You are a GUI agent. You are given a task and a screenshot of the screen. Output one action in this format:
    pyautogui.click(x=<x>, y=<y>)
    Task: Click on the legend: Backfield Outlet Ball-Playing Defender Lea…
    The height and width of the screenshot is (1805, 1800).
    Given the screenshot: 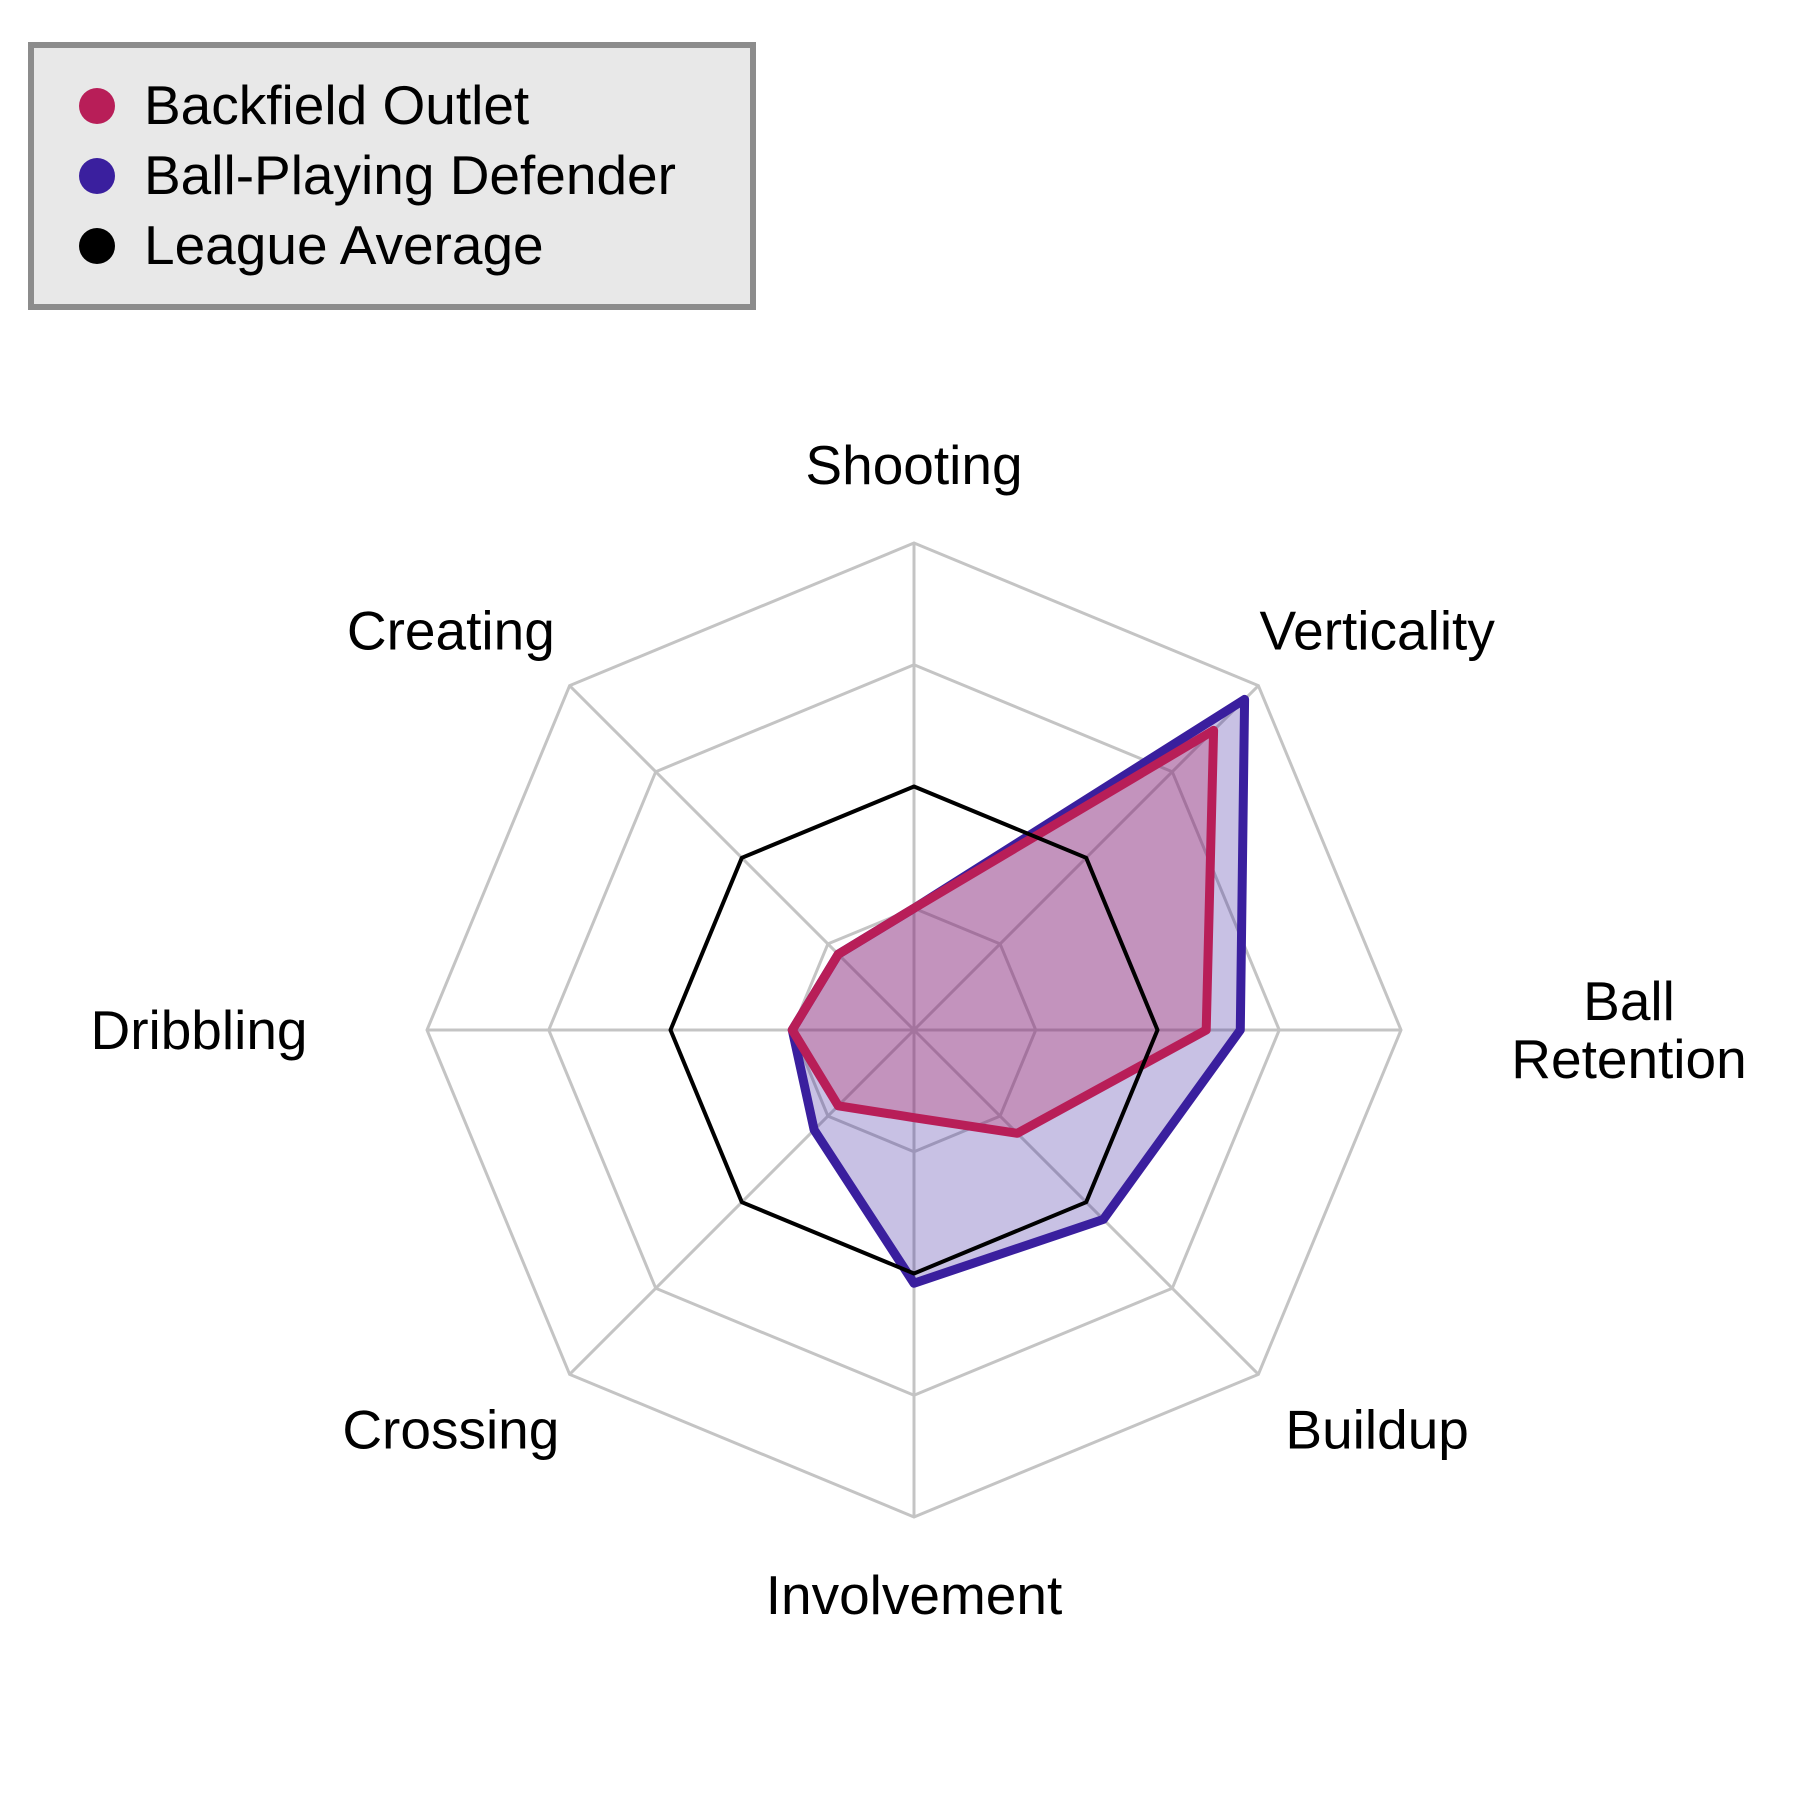 What is the action you would take?
    pyautogui.click(x=392, y=176)
    